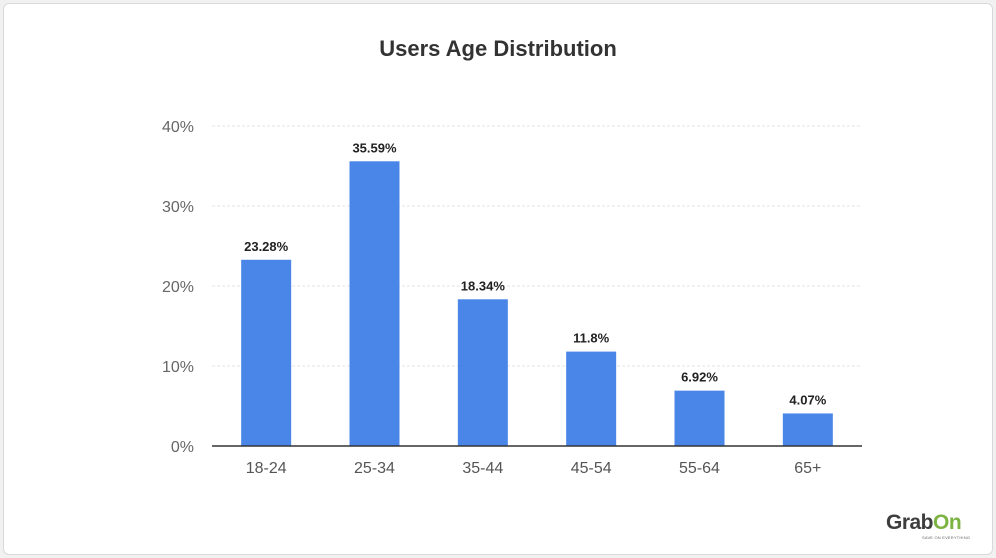 This screenshot has width=996, height=558. Describe the element at coordinates (910, 522) in the screenshot. I see `logo-grab-text: Grab` at that location.